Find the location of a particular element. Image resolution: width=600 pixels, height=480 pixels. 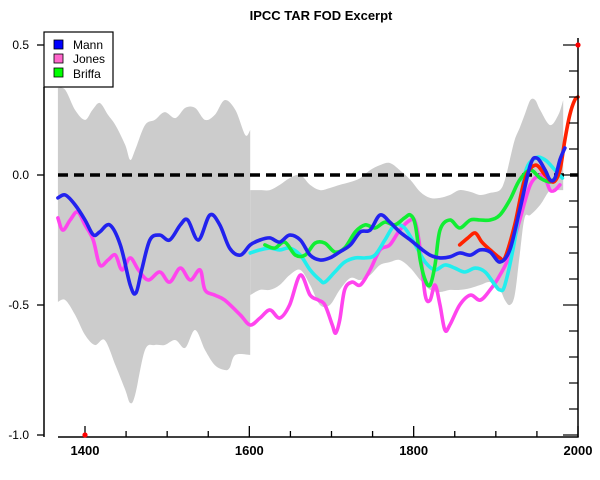

x-tick-label: 1400 is located at coordinates (85, 450).